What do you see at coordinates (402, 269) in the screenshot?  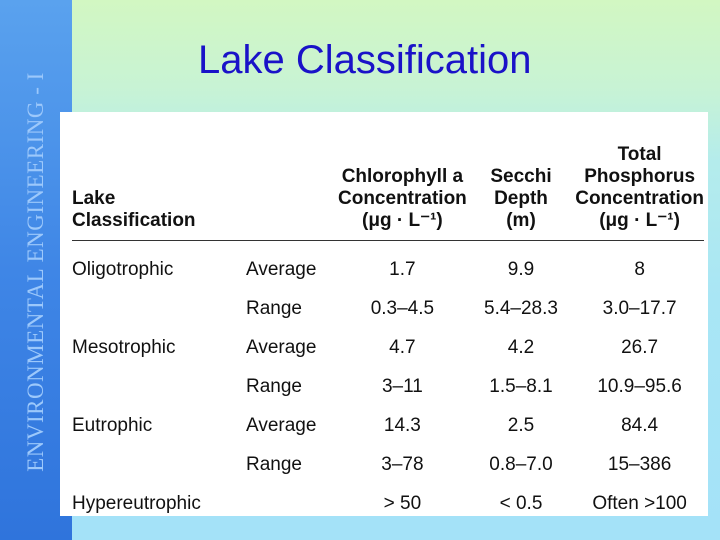 I see `cell-chlorophyll: 1.7` at bounding box center [402, 269].